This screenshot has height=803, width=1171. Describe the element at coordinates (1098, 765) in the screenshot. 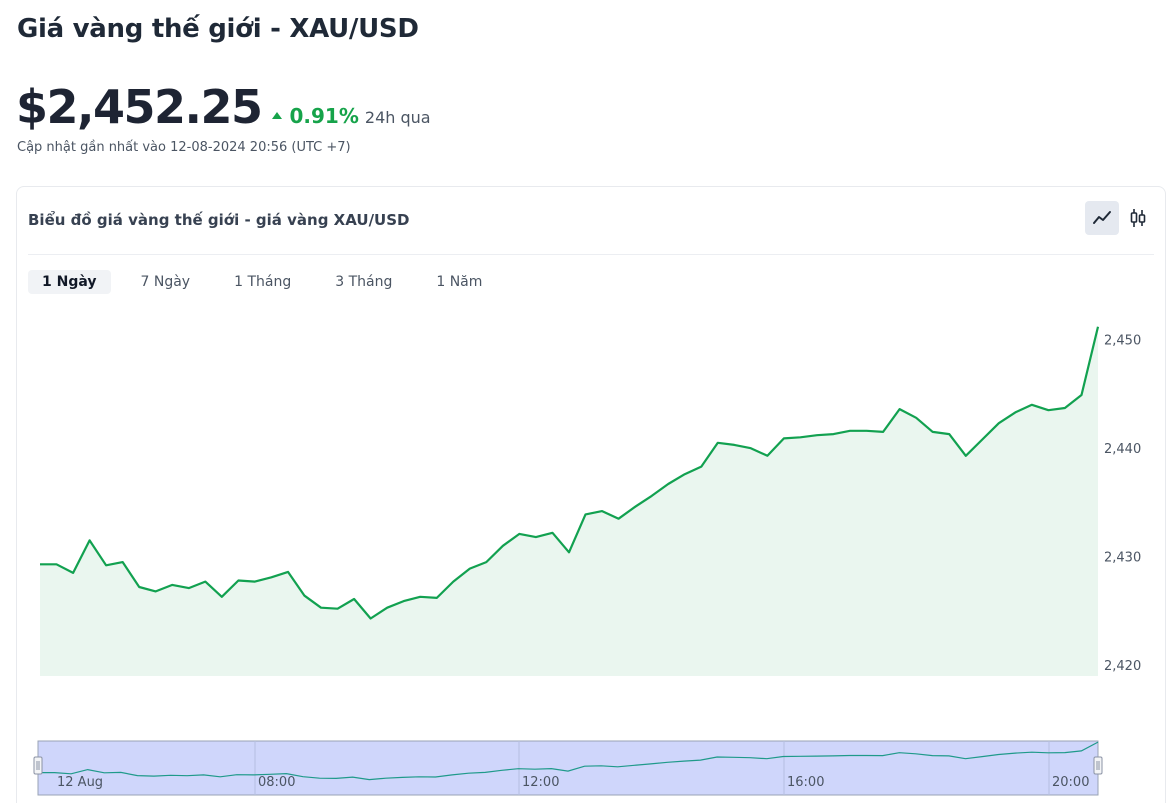

I see `navigator-right-handle` at that location.